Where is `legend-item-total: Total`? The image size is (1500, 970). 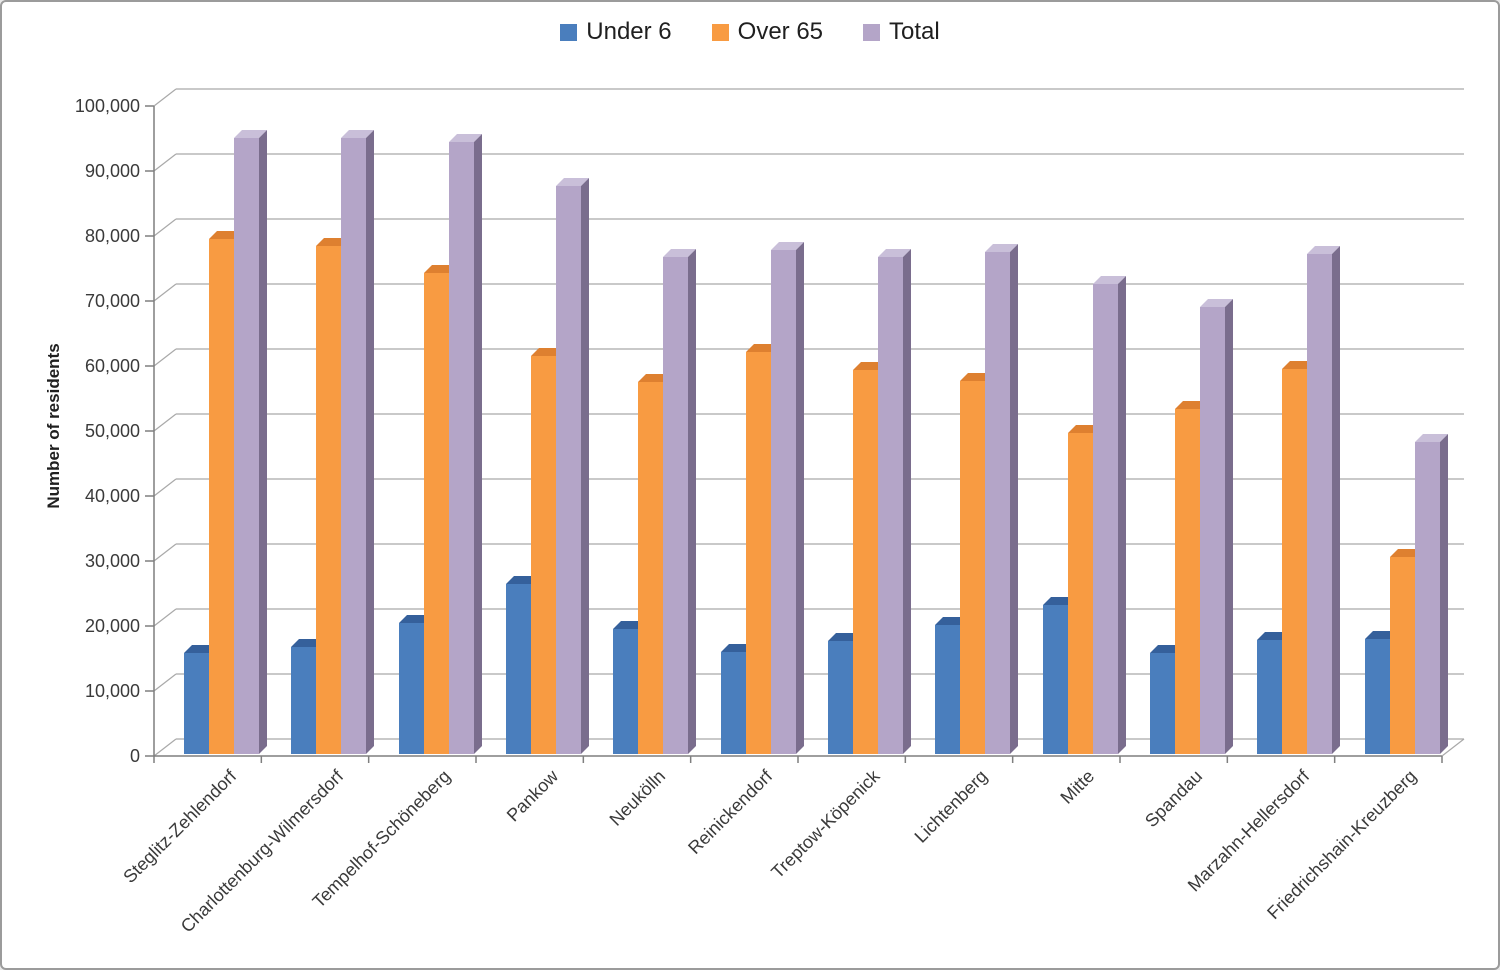
legend-item-total: Total is located at coordinates (901, 32).